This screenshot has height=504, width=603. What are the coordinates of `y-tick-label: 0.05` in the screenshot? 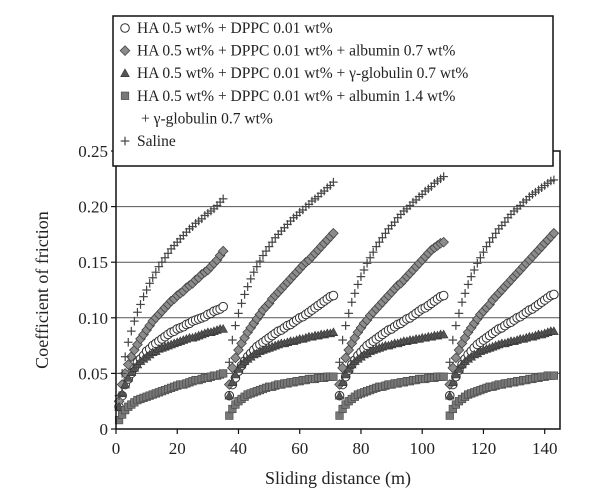 It's located at (93, 373).